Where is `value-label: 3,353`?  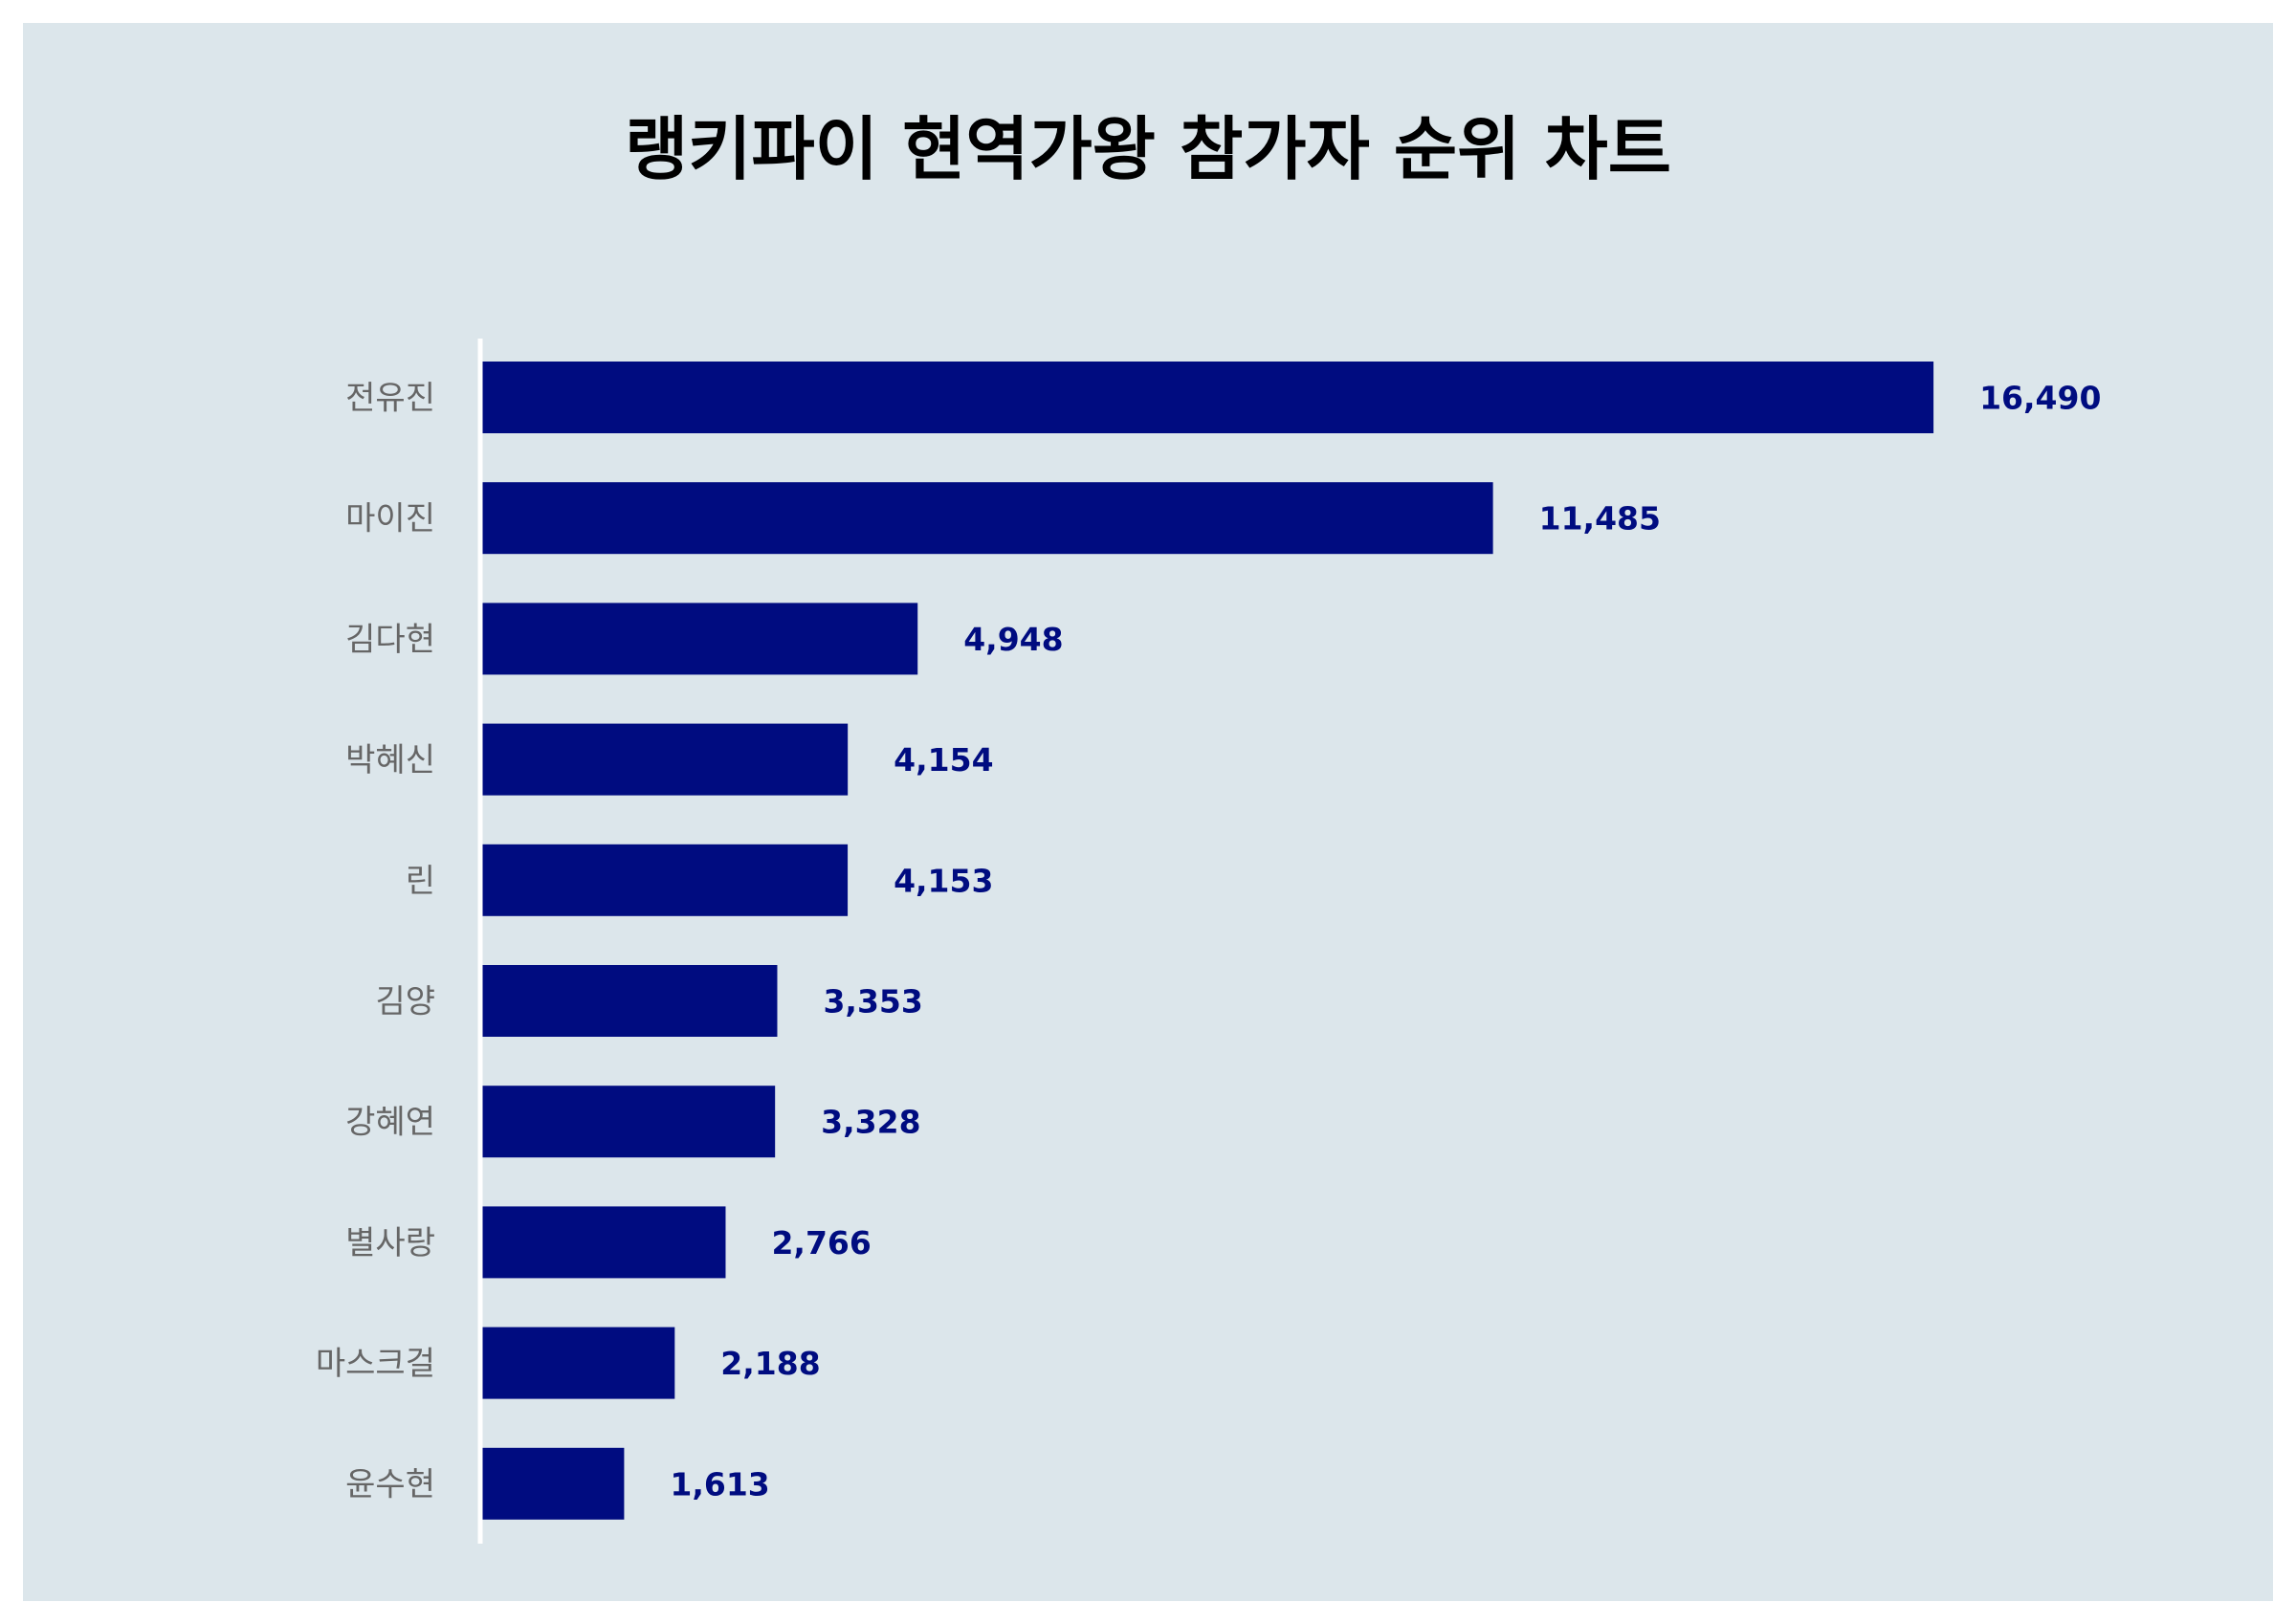 value-label: 3,353 is located at coordinates (873, 1002).